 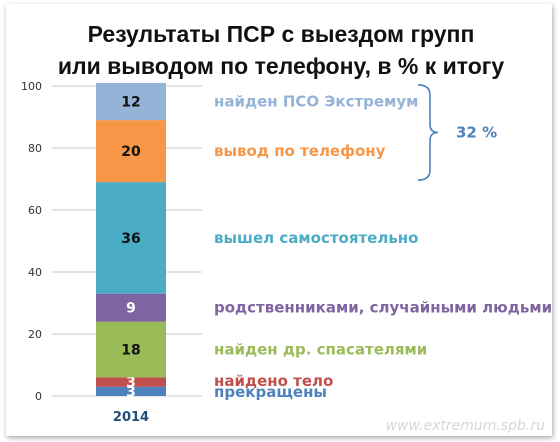 I want to click on series-label: родственниками, случайными людьми, so click(x=383, y=308).